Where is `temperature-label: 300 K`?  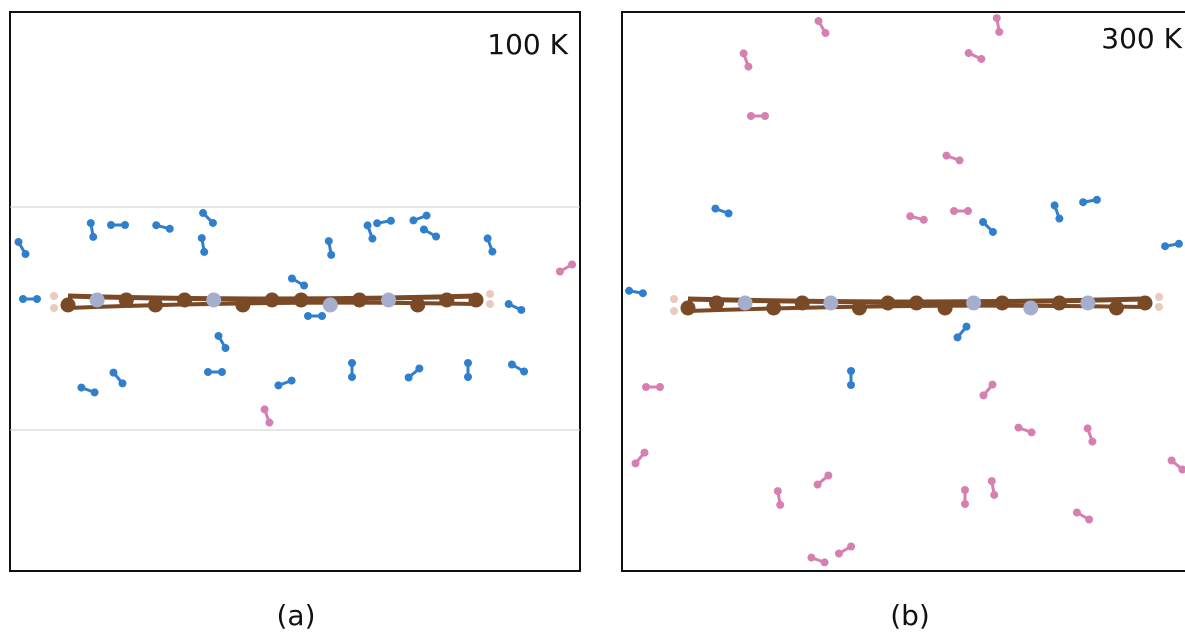 temperature-label: 300 K is located at coordinates (1141, 38).